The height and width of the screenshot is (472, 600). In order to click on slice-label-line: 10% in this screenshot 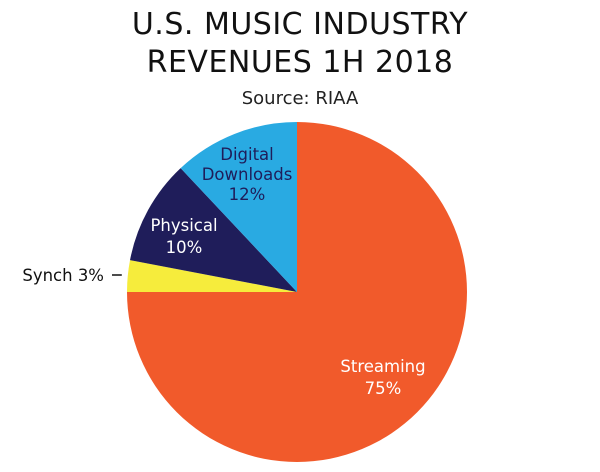, I will do `click(184, 247)`.